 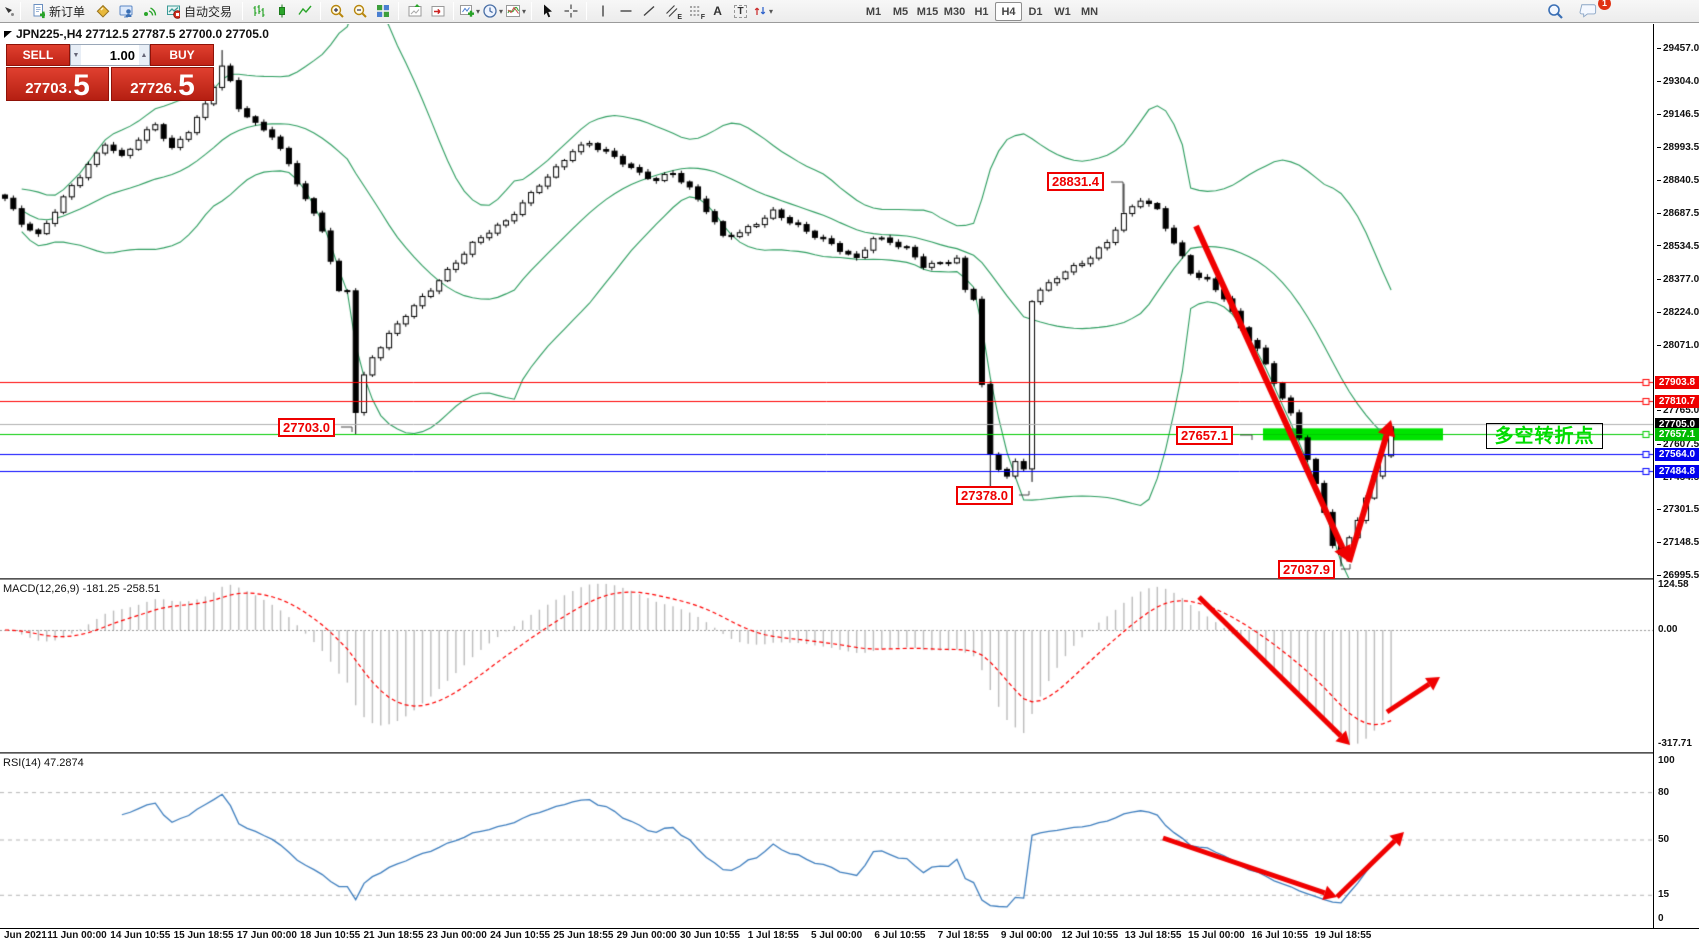 What do you see at coordinates (266, 935) in the screenshot?
I see `time-tick-label: 17 Jun 00:00` at bounding box center [266, 935].